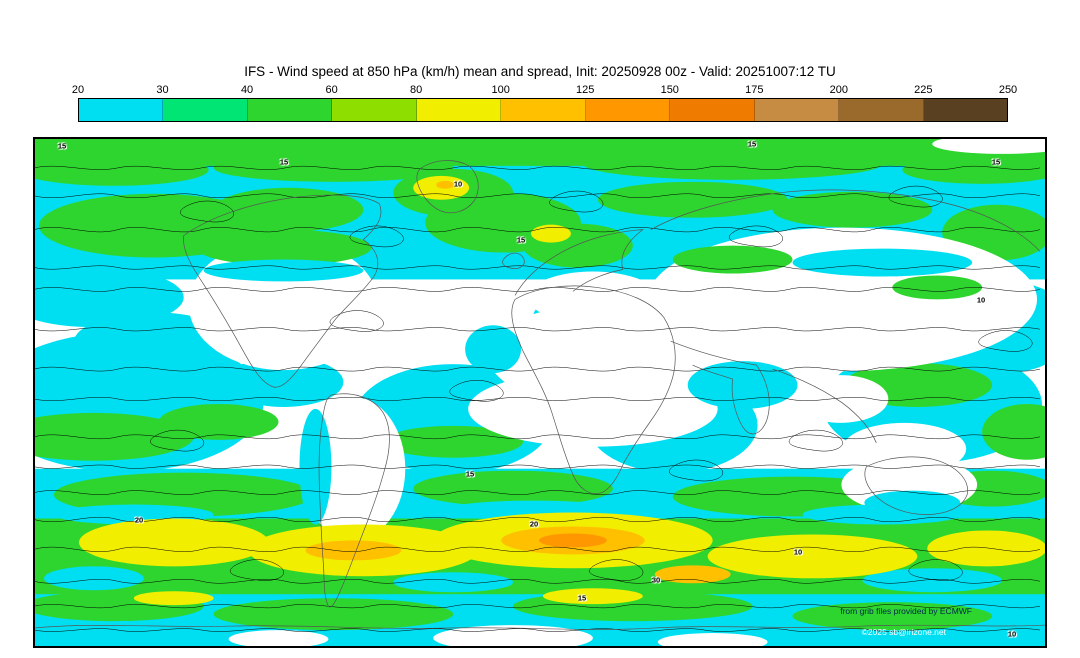 The width and height of the screenshot is (1080, 658). What do you see at coordinates (839, 90) in the screenshot?
I see `colorbar-tick: 200` at bounding box center [839, 90].